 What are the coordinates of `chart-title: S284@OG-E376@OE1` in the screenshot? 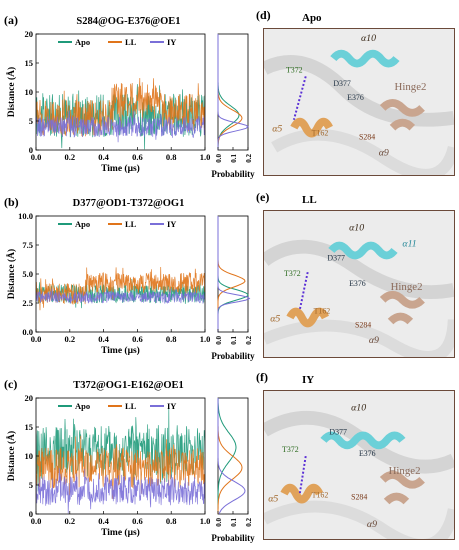 It's located at (128, 21).